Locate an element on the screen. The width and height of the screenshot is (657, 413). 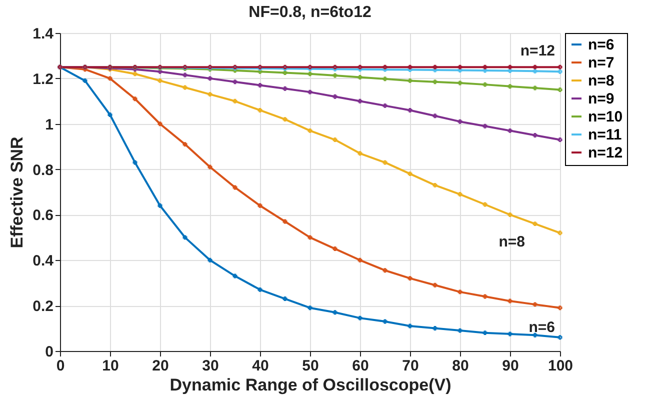
legend-label: n=6 is located at coordinates (601, 45).